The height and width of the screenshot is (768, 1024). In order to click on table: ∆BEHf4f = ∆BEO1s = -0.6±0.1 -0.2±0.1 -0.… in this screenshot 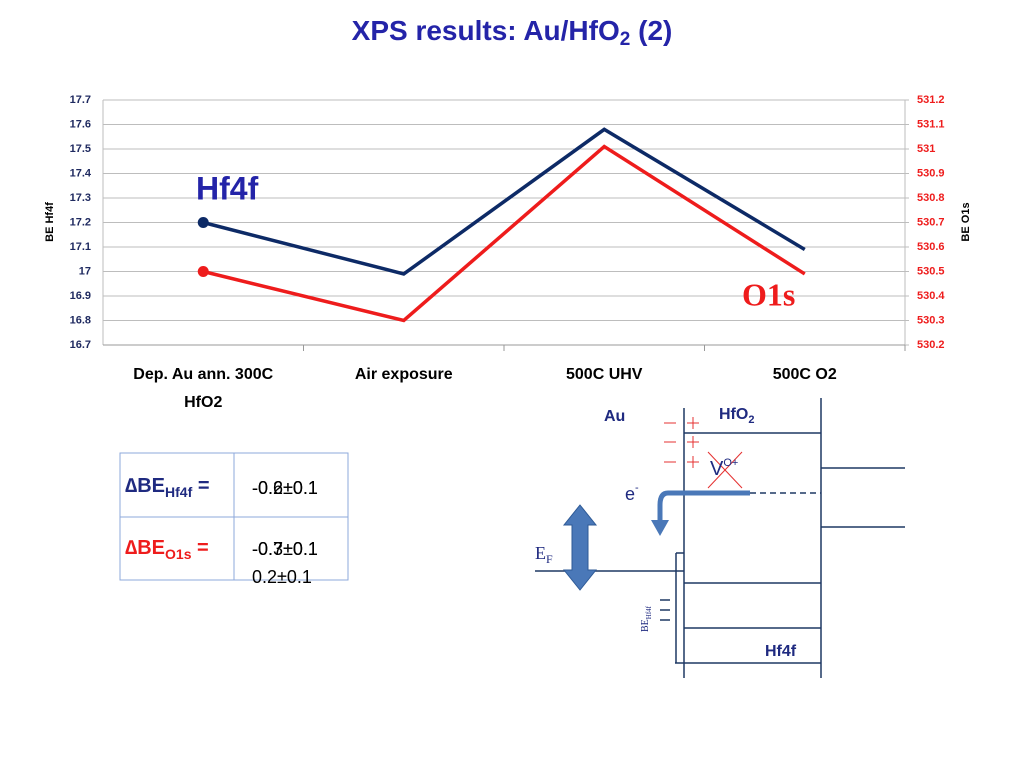, I will do `click(234, 519)`.